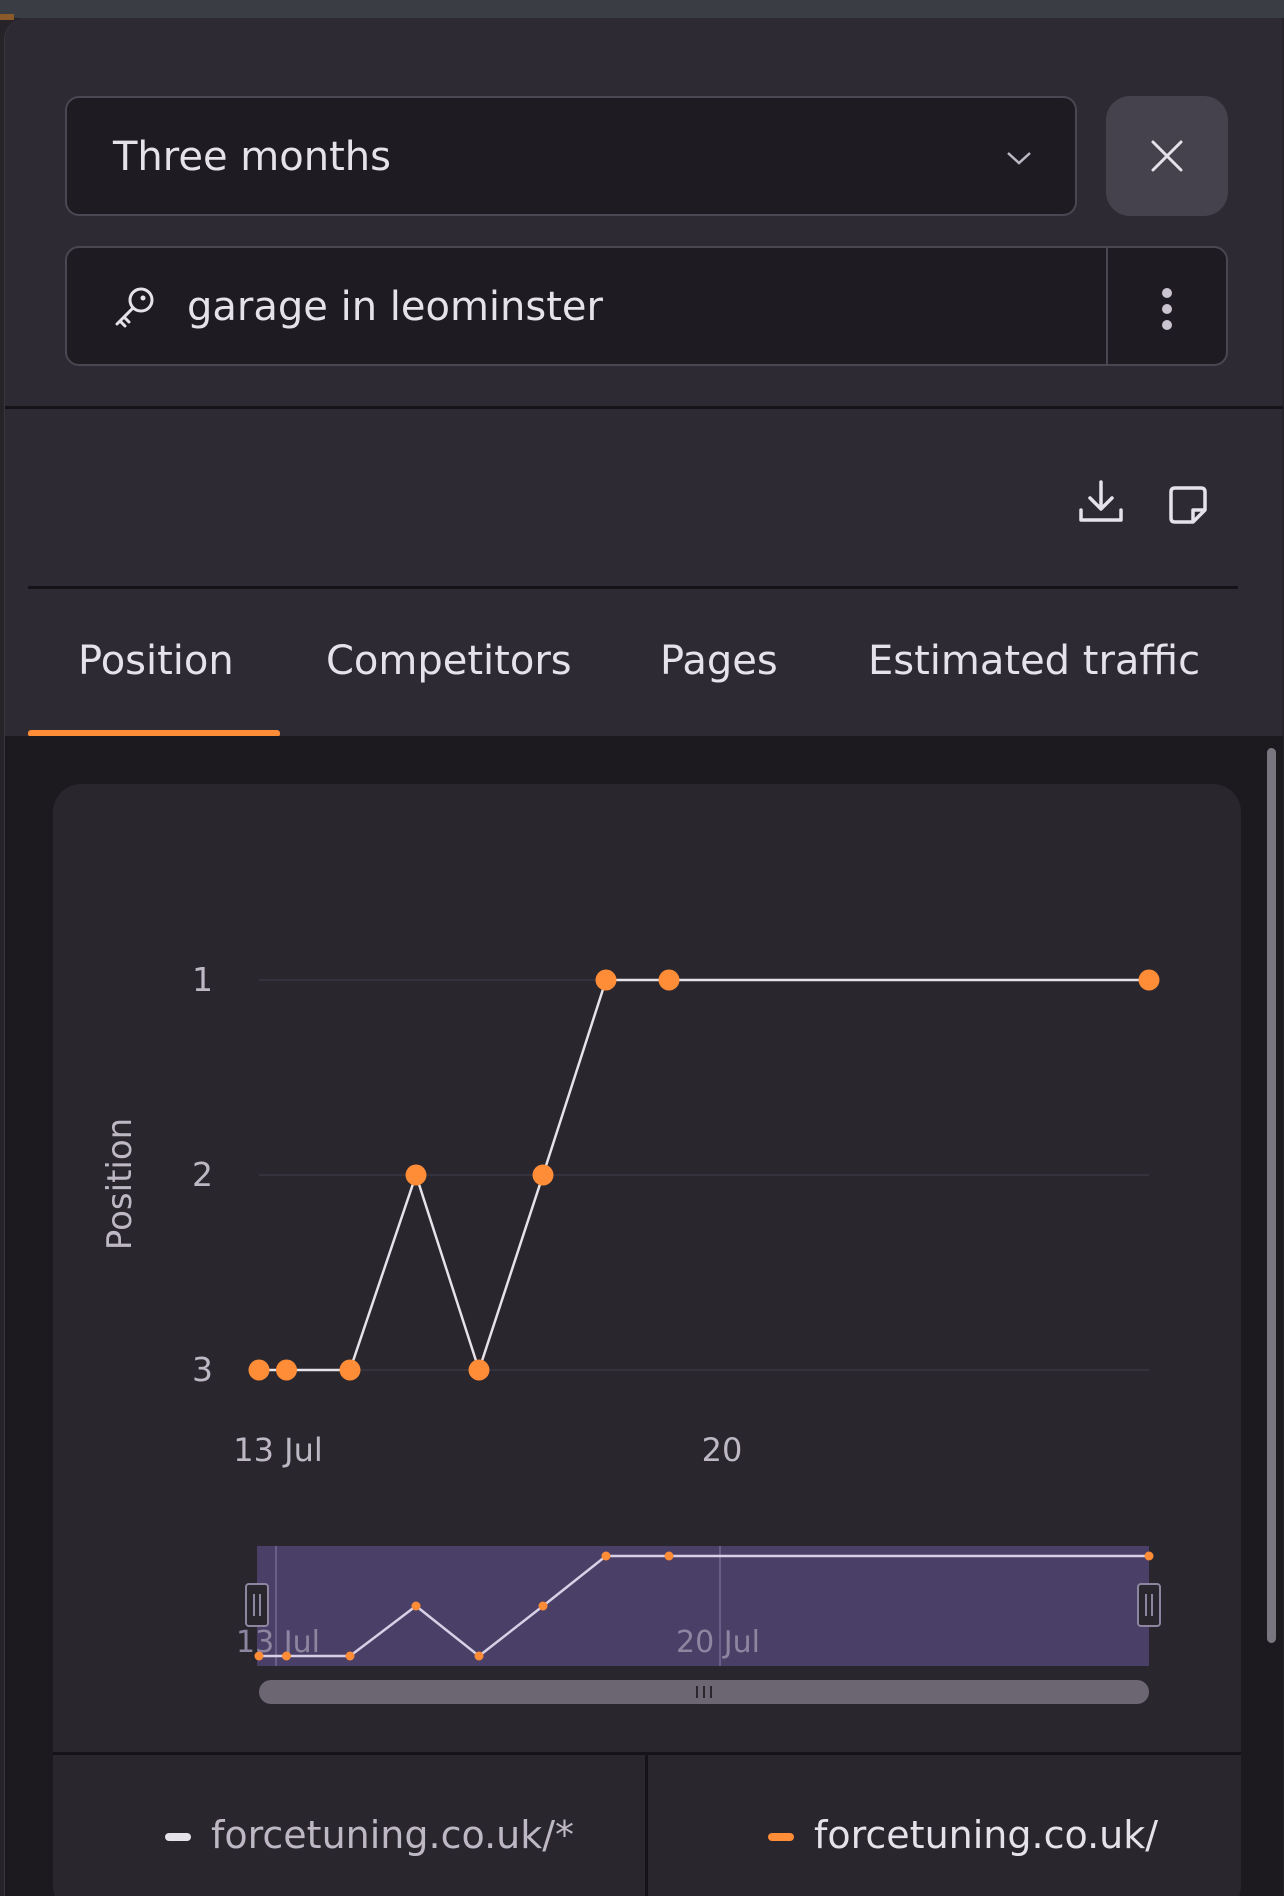  I want to click on content-scrollbar, so click(1271, 1195).